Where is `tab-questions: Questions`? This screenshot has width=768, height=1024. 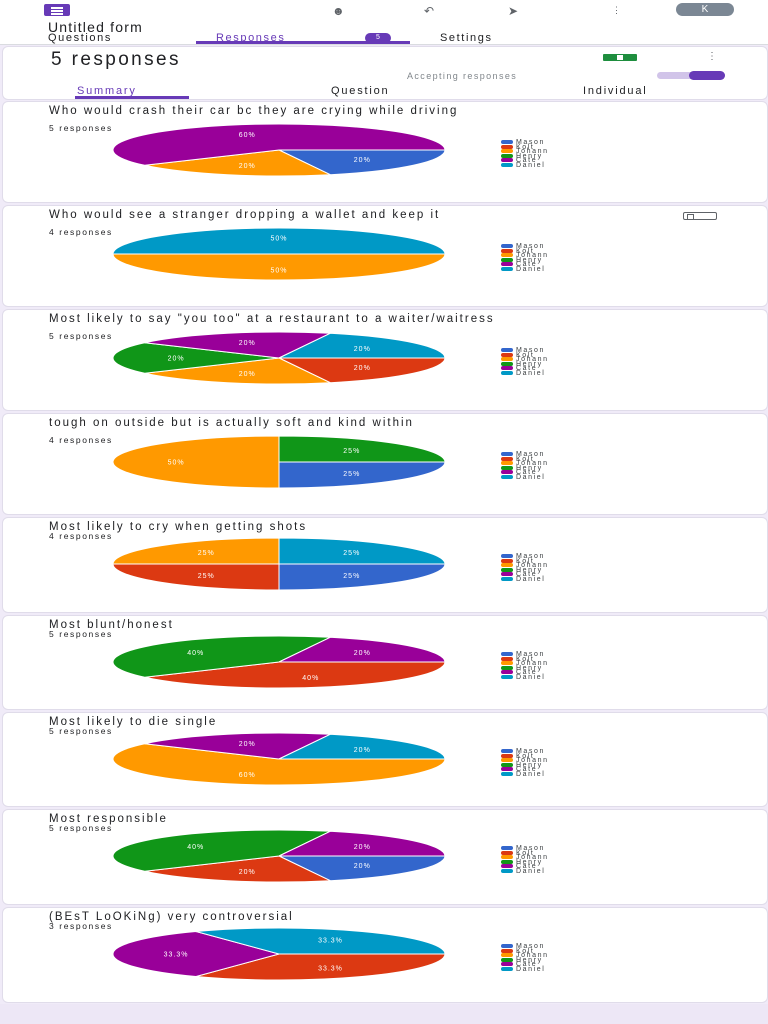 tab-questions: Questions is located at coordinates (80, 38).